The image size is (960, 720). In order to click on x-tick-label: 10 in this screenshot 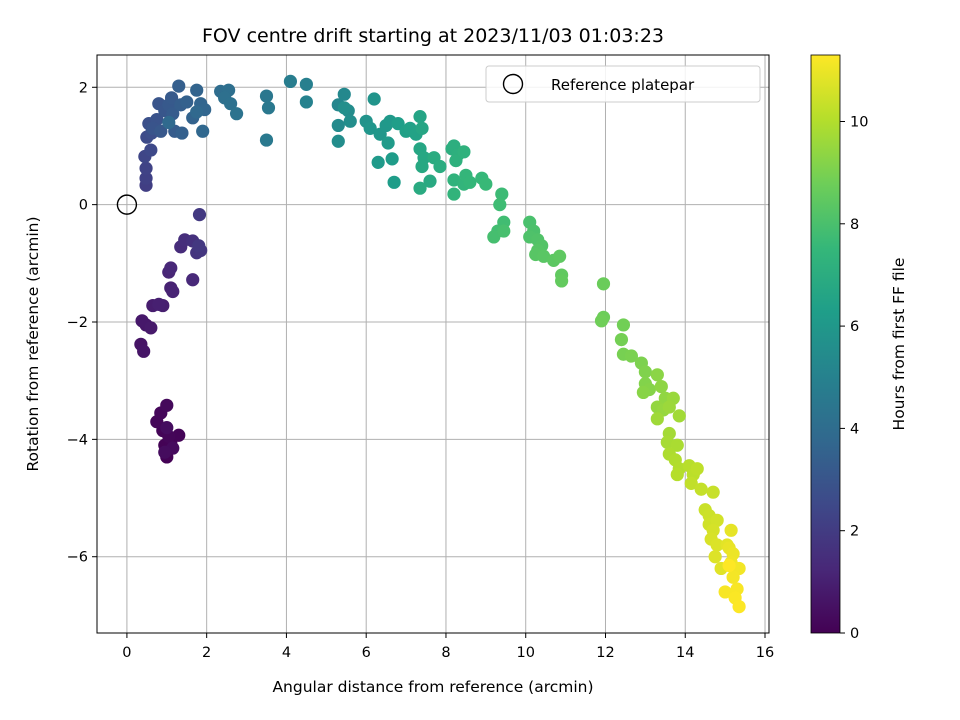, I will do `click(525, 653)`.